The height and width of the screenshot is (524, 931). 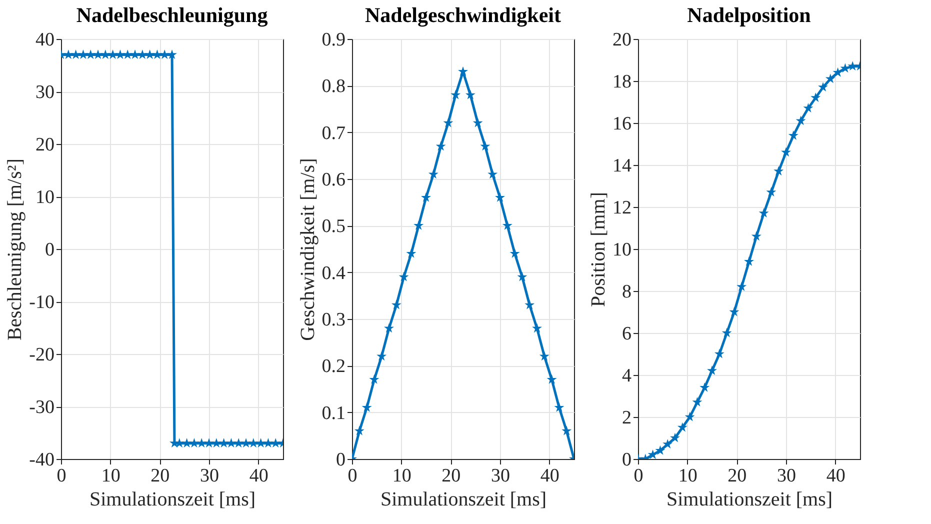 What do you see at coordinates (334, 87) in the screenshot?
I see `y-tick-label: 0.8` at bounding box center [334, 87].